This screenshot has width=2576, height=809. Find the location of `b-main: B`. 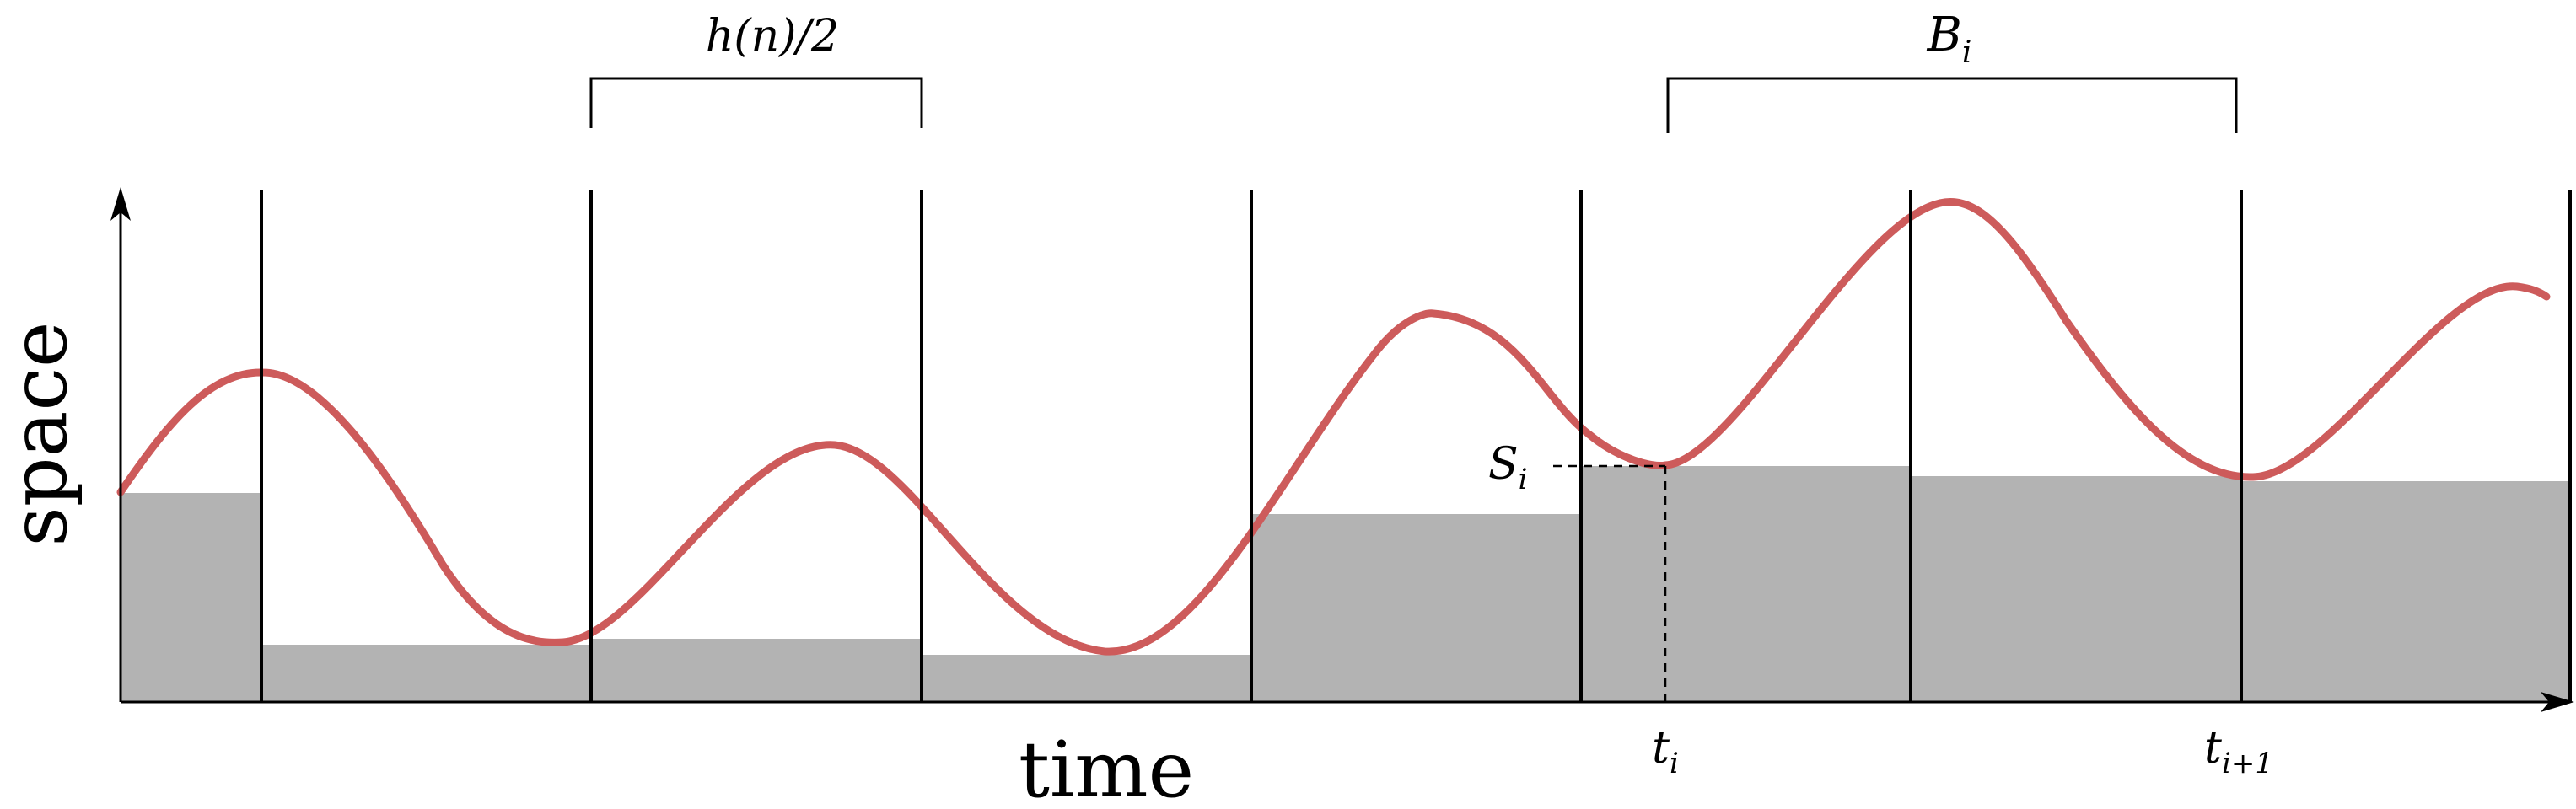

b-main: B is located at coordinates (1944, 35).